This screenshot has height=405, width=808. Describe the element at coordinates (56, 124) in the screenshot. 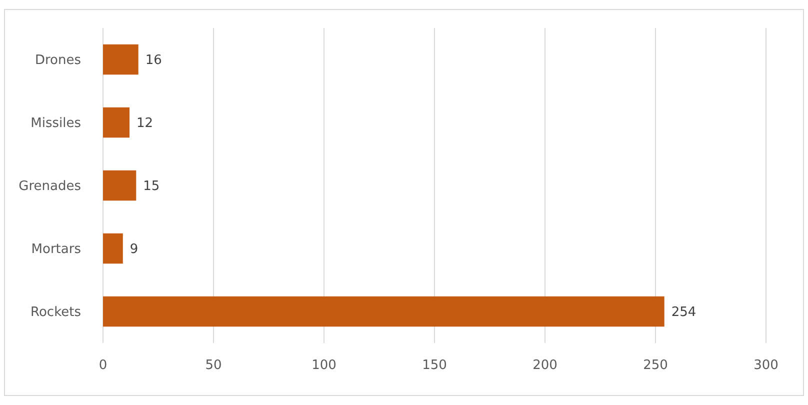

I see `y-tick-label: Missiles` at that location.